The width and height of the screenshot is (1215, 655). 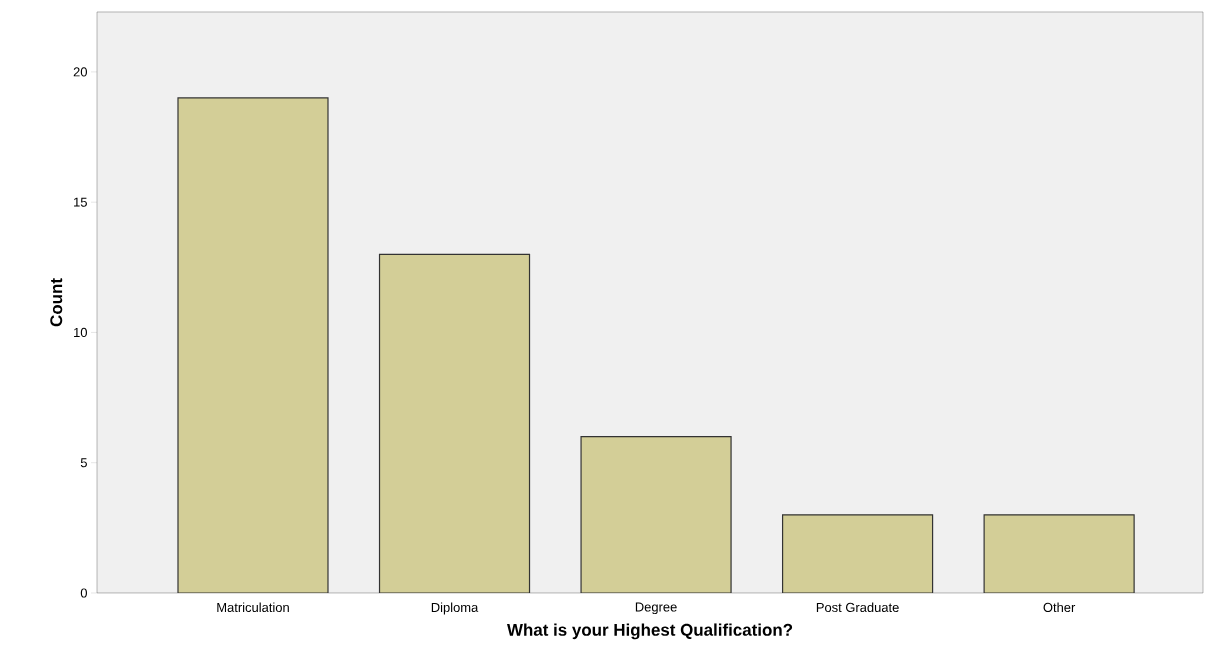 What do you see at coordinates (656, 608) in the screenshot?
I see `x-tick-label: Degree` at bounding box center [656, 608].